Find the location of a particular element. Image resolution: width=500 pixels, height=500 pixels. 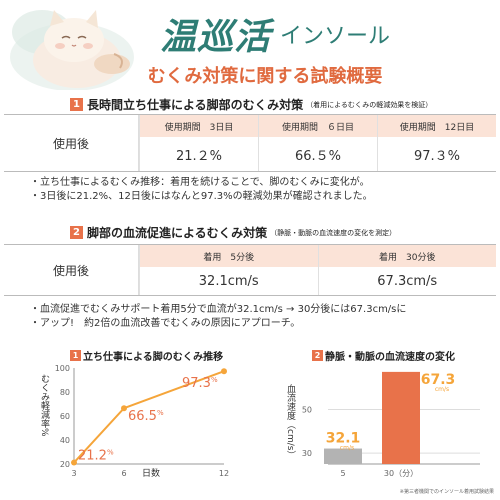

section1-col-value: 66.５% is located at coordinates (318, 156).